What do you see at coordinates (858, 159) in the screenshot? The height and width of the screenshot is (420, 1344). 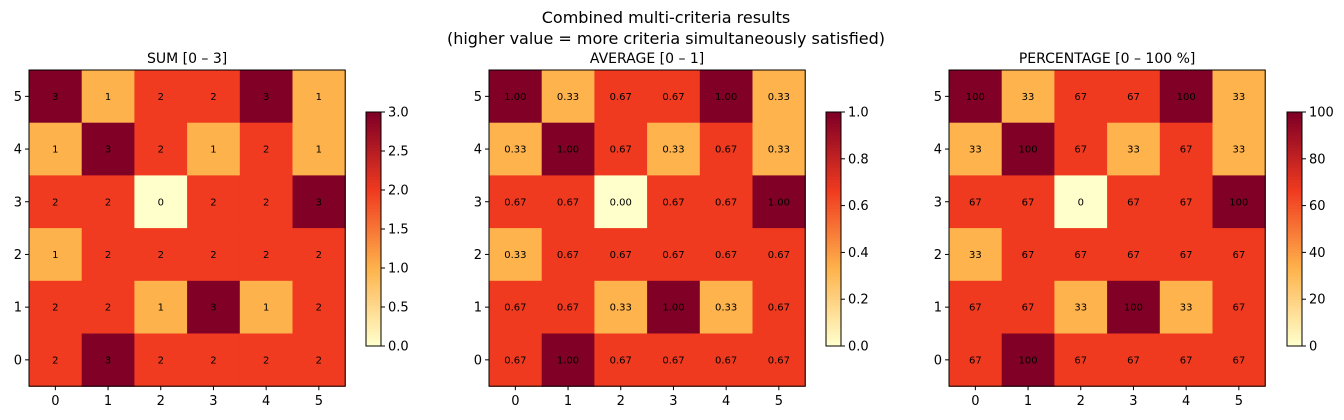 I see `colorbar-tick-label: 0.8` at bounding box center [858, 159].